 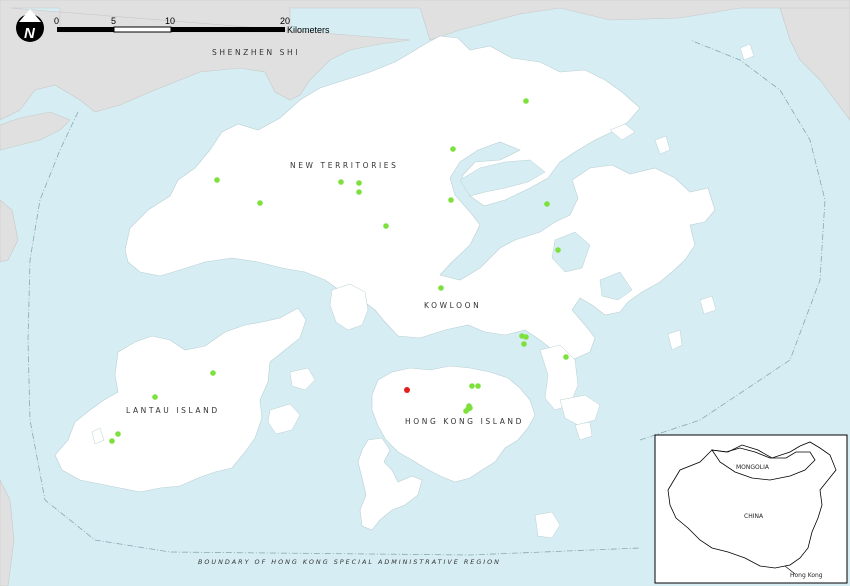 What do you see at coordinates (754, 516) in the screenshot?
I see `inset-label-china: CHINA` at bounding box center [754, 516].